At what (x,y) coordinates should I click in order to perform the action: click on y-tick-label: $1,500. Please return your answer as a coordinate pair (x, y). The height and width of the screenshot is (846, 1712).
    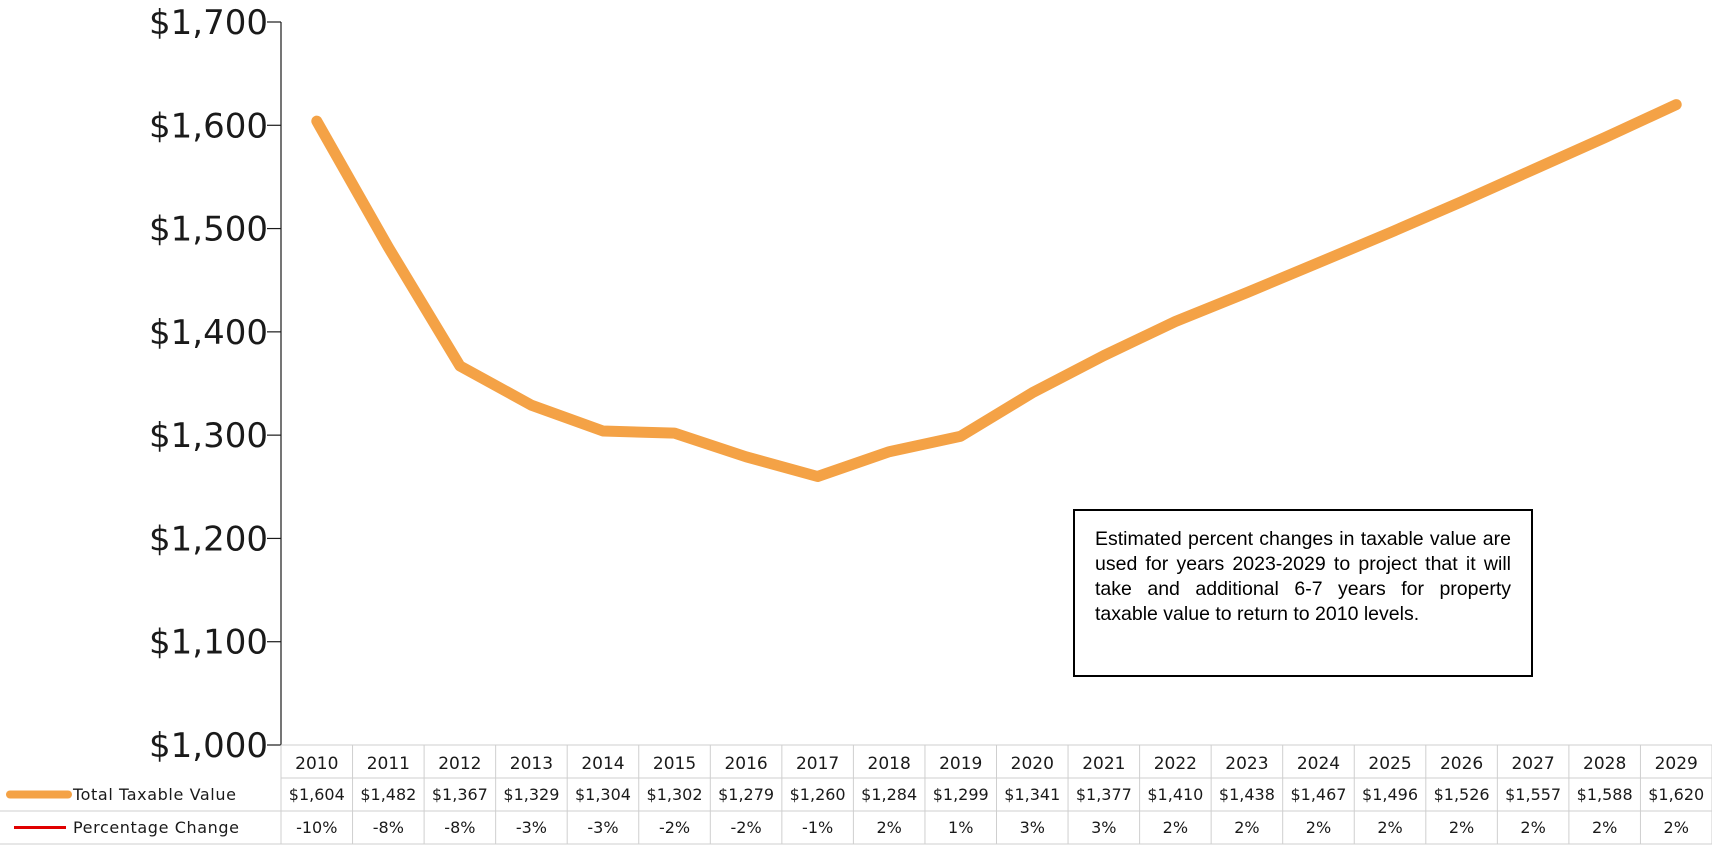
    Looking at the image, I should click on (208, 230).